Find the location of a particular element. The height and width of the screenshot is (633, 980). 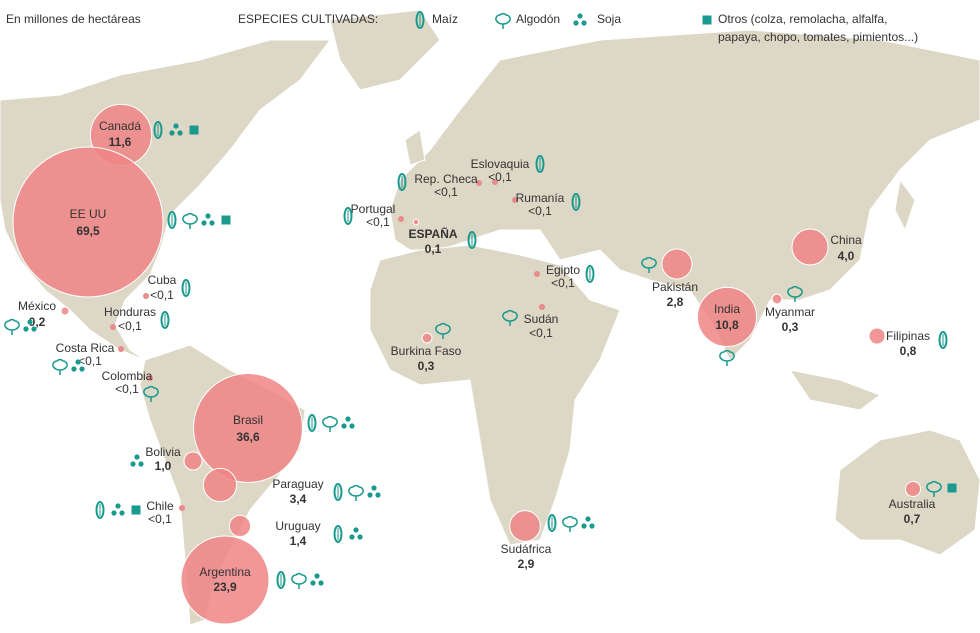

country-name: Chile is located at coordinates (160, 506).